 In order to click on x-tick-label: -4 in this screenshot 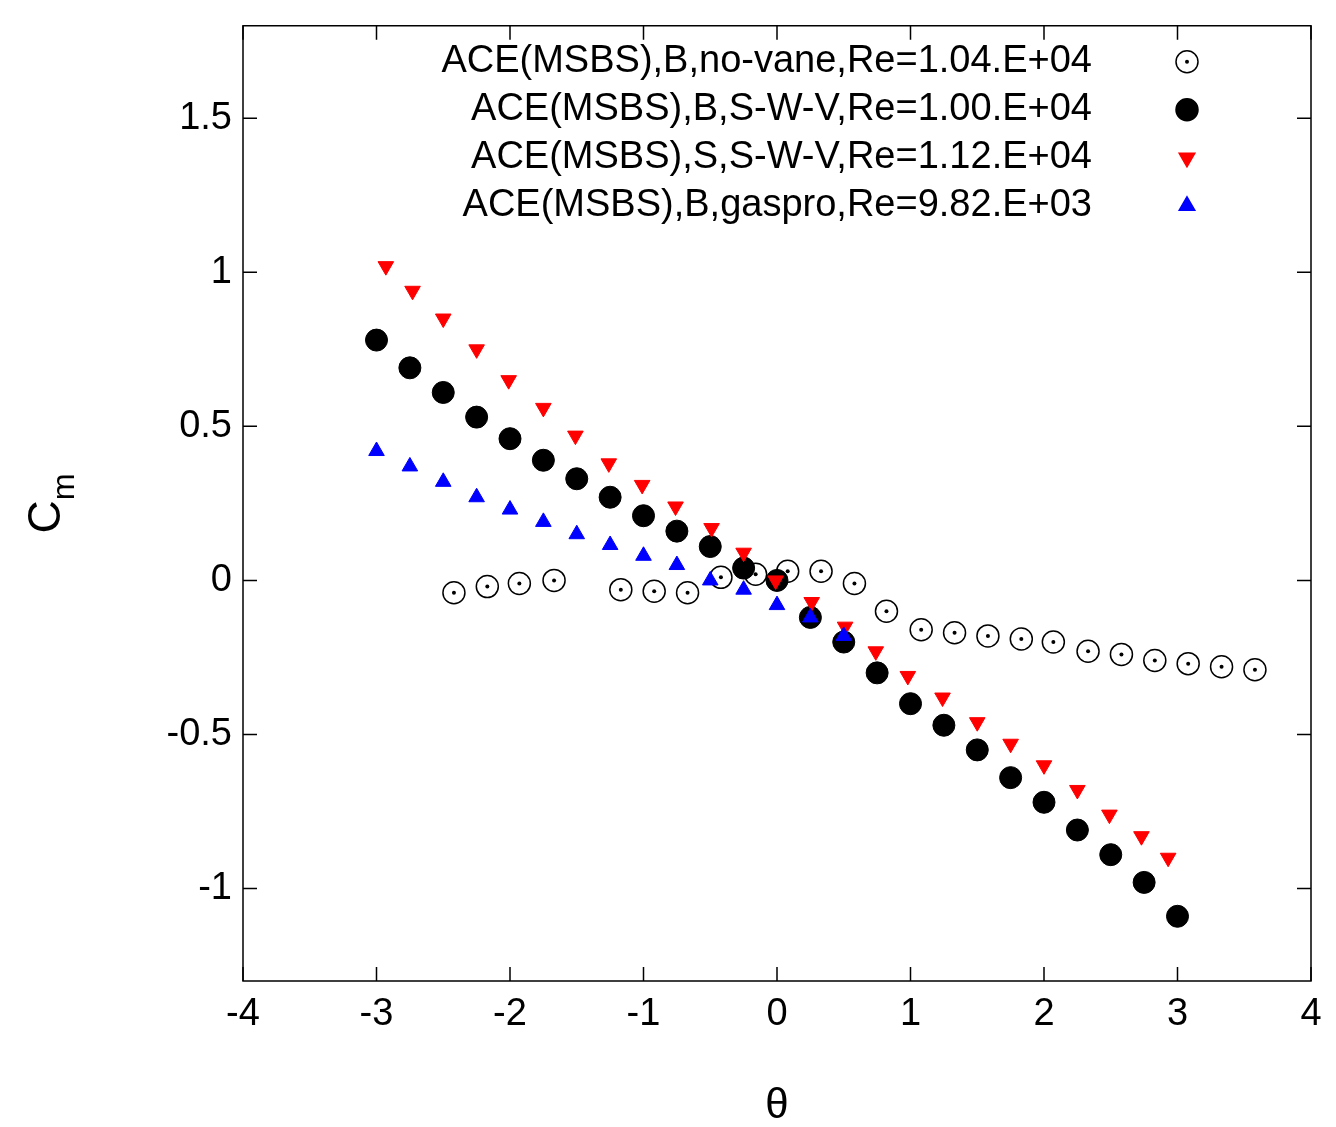, I will do `click(243, 1012)`.